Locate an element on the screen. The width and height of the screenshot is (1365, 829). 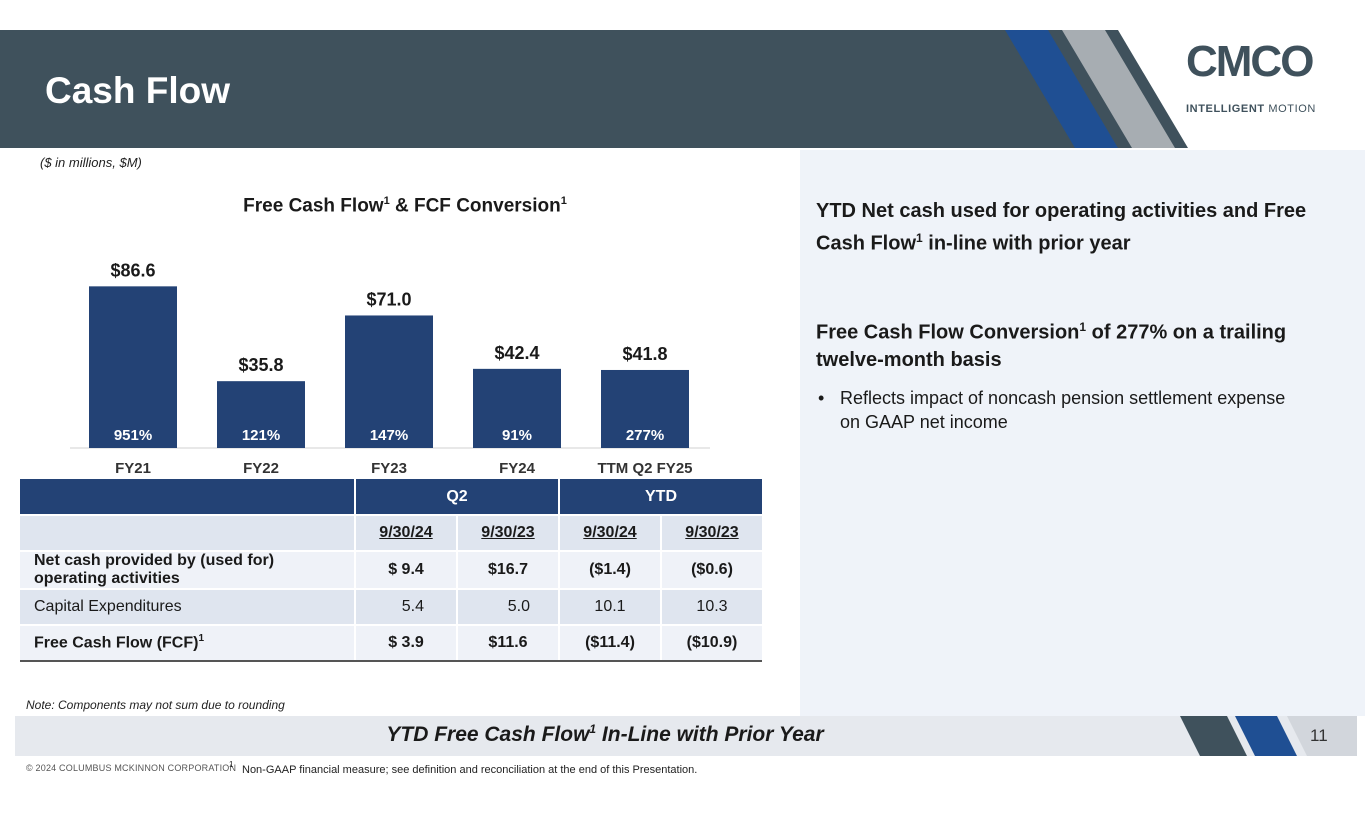
table-date-header-row: 9/30/24 9/30/23 9/30/24 9/30/23 is located at coordinates (391, 532).